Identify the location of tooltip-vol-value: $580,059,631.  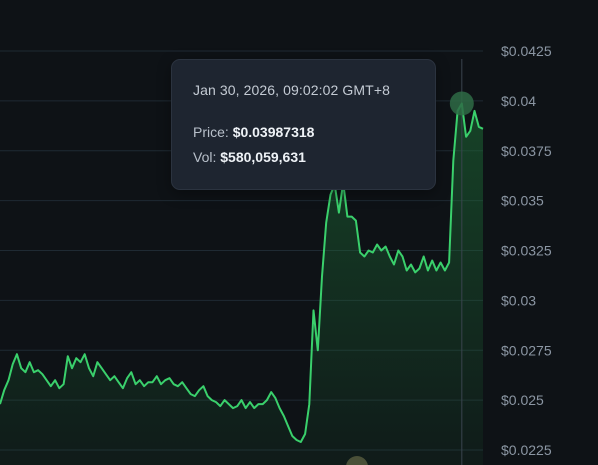
(263, 157).